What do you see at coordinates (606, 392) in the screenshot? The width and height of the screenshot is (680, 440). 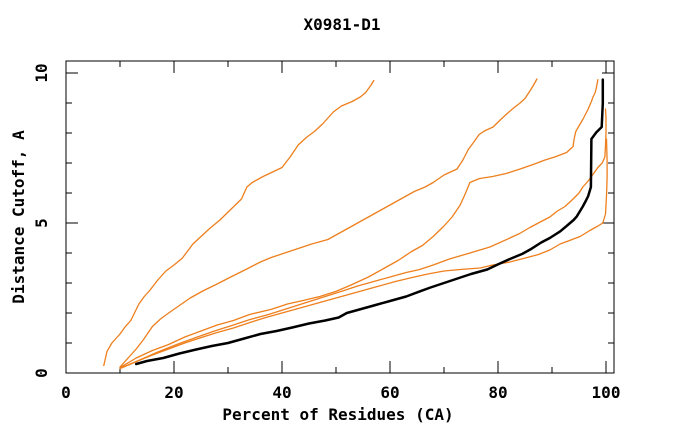 I see `x-tick-label: 100` at bounding box center [606, 392].